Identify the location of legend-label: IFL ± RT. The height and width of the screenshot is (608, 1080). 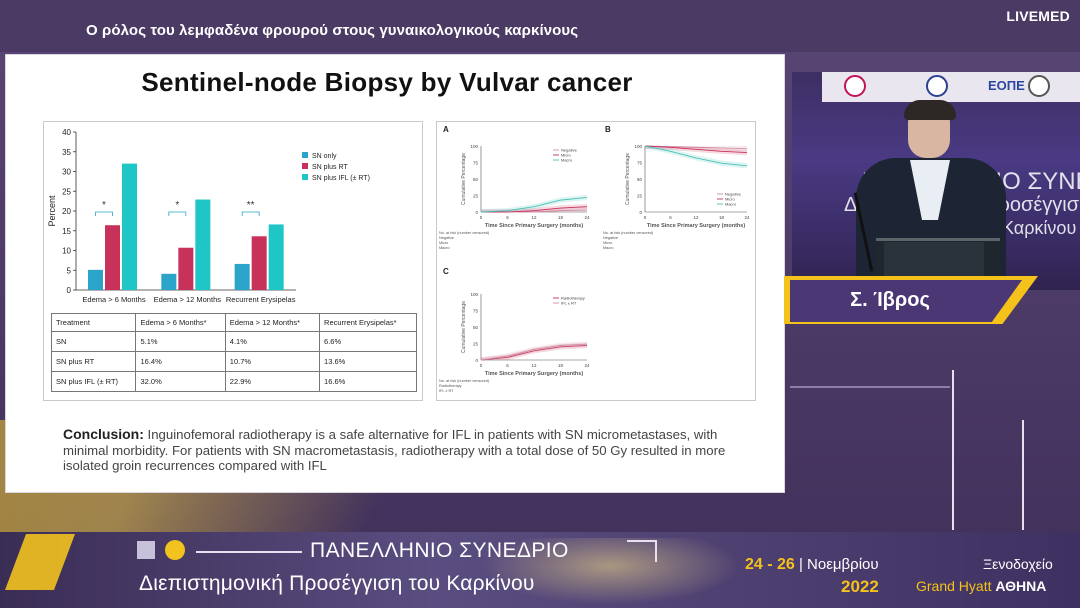
(569, 303).